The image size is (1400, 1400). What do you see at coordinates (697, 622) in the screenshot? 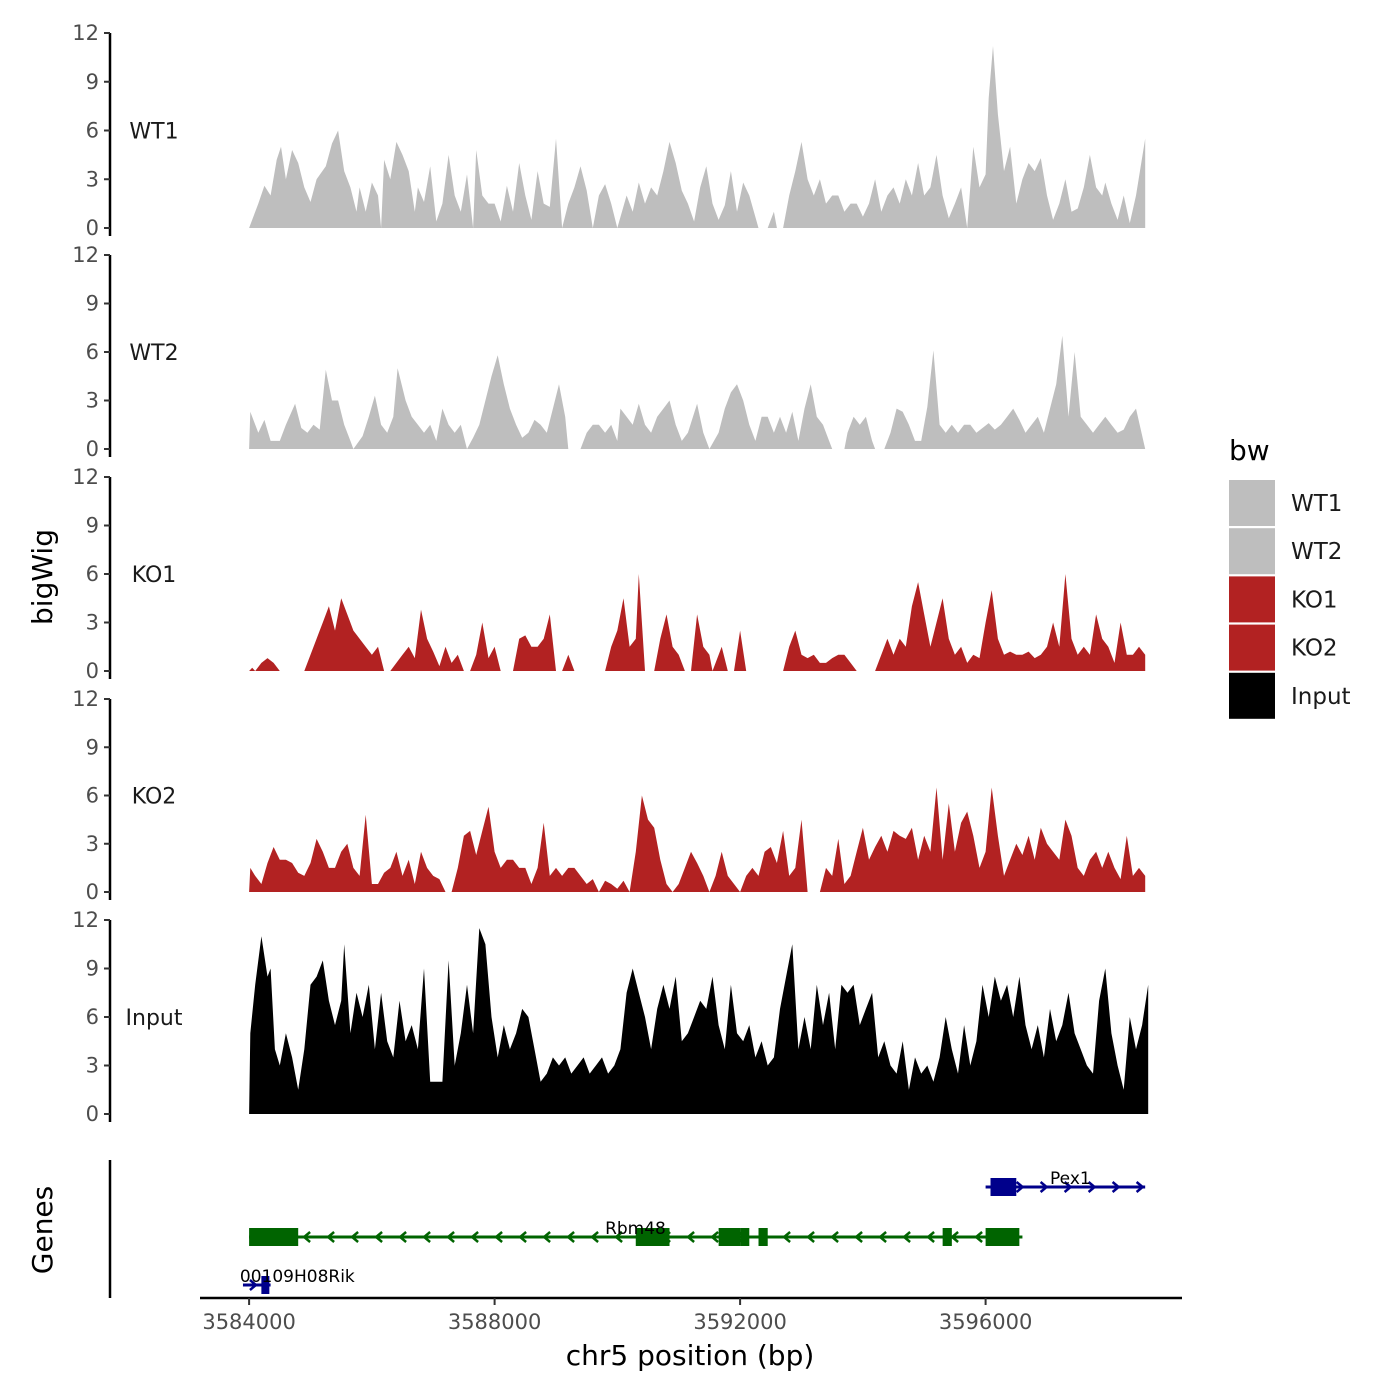
I see `coverage-area-ko1` at bounding box center [697, 622].